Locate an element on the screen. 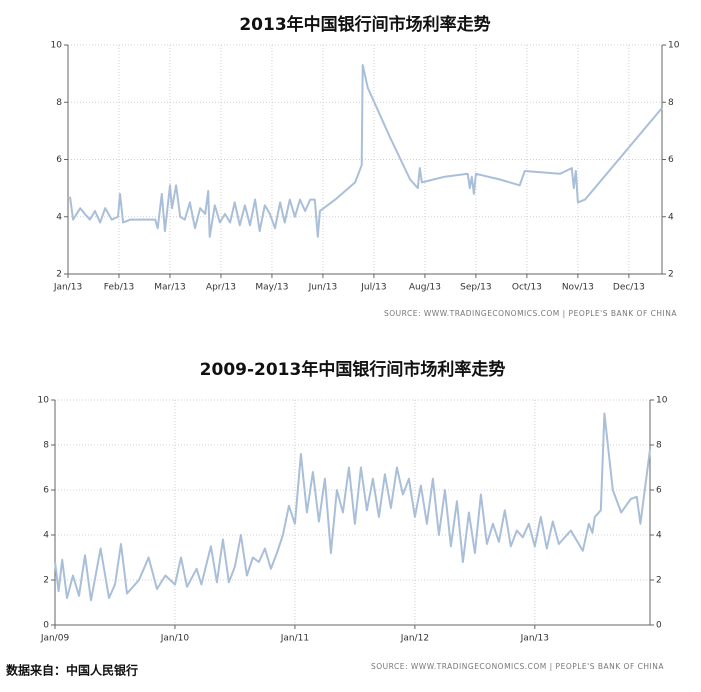 The height and width of the screenshot is (692, 701). x-tick-label: Jul/13 is located at coordinates (373, 288).